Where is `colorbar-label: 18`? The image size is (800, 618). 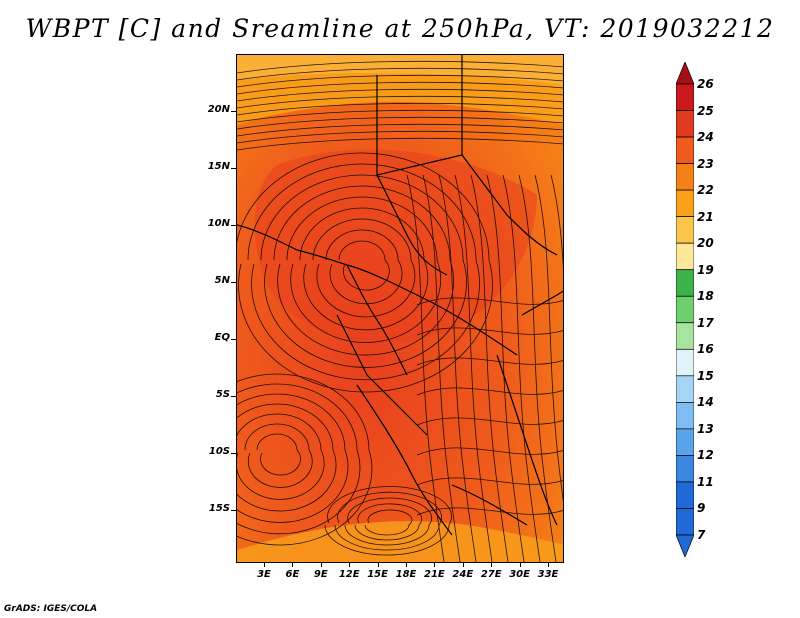
colorbar-label: 18 is located at coordinates (705, 296).